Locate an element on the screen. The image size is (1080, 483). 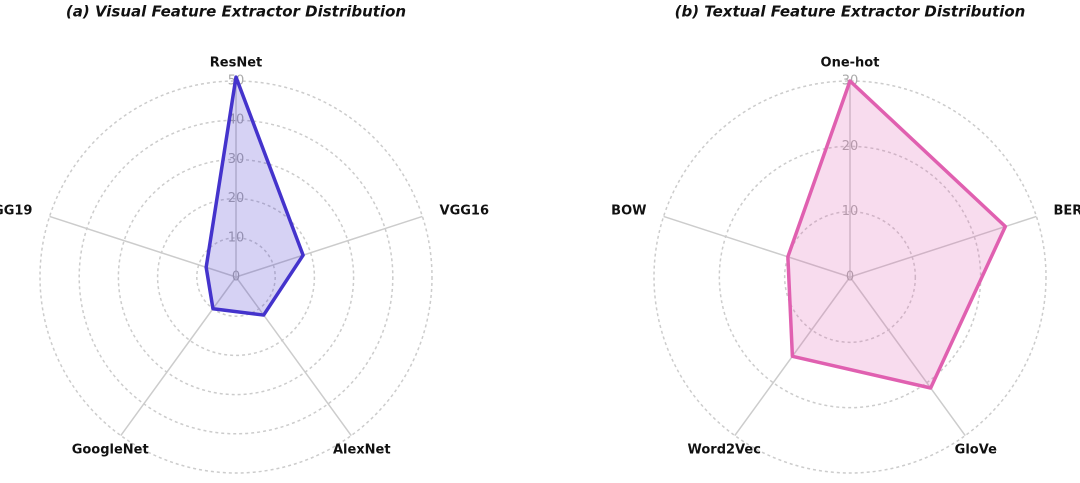
r-tick-label: 40 is located at coordinates (236, 120).